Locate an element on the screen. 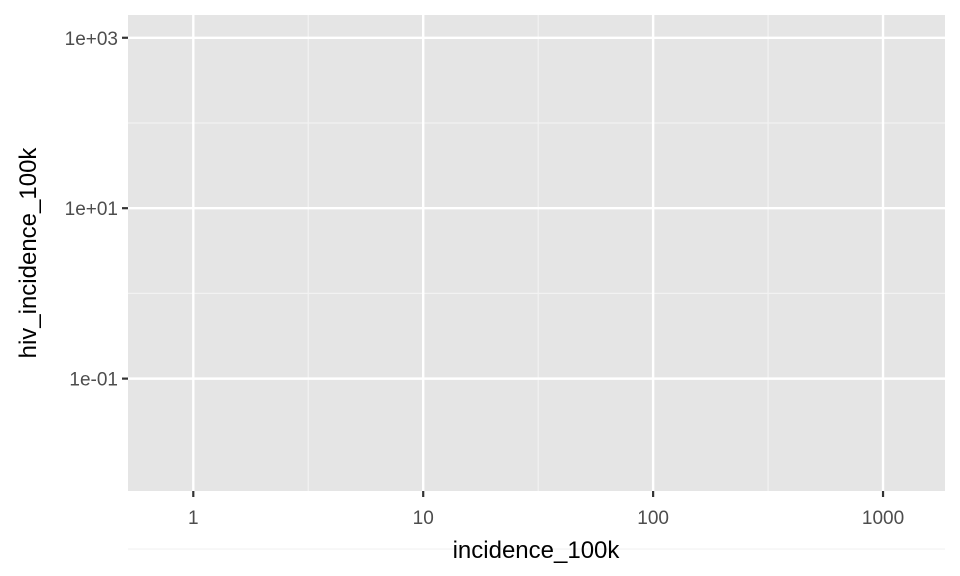  y-tick-label: 1e-01 is located at coordinates (93, 380).